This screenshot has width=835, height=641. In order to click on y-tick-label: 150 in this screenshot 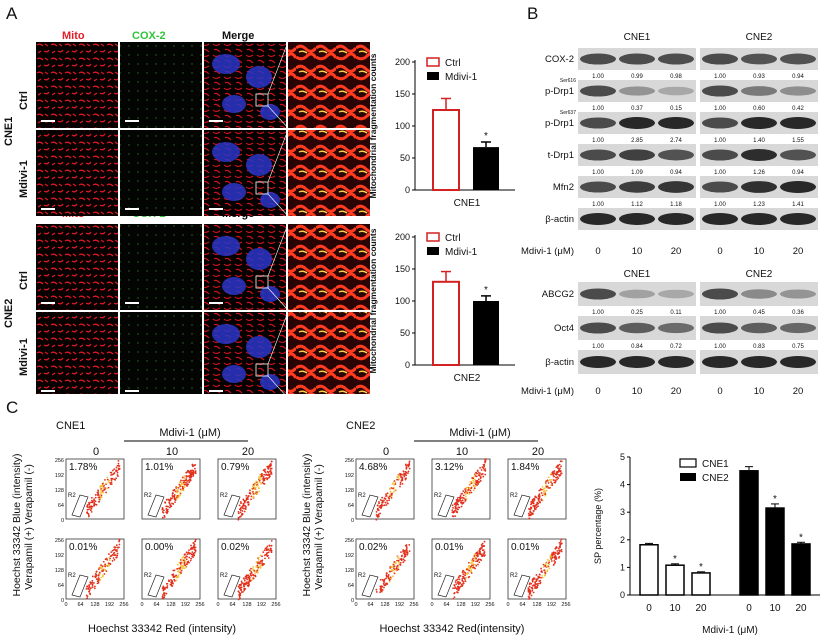, I will do `click(402, 94)`.